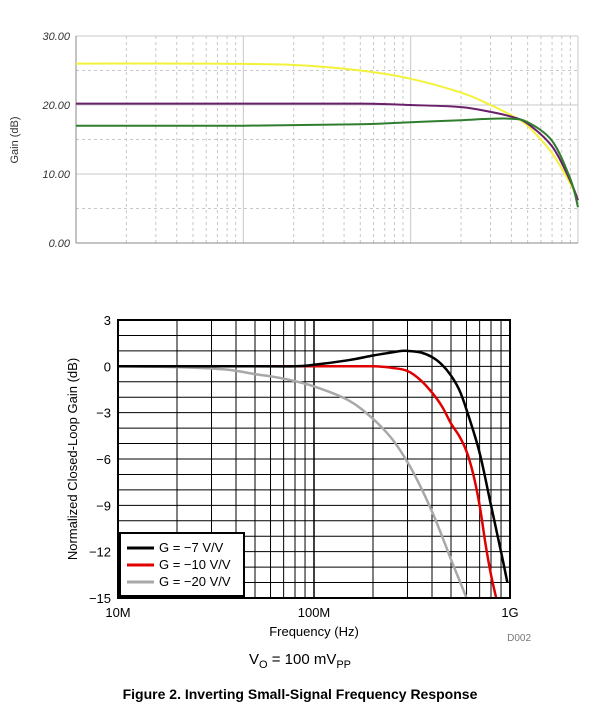 Image resolution: width=598 pixels, height=719 pixels. I want to click on chart-bottom-legend: G = −7 V/V G = −10 V/V G = −20 V/V, so click(182, 564).